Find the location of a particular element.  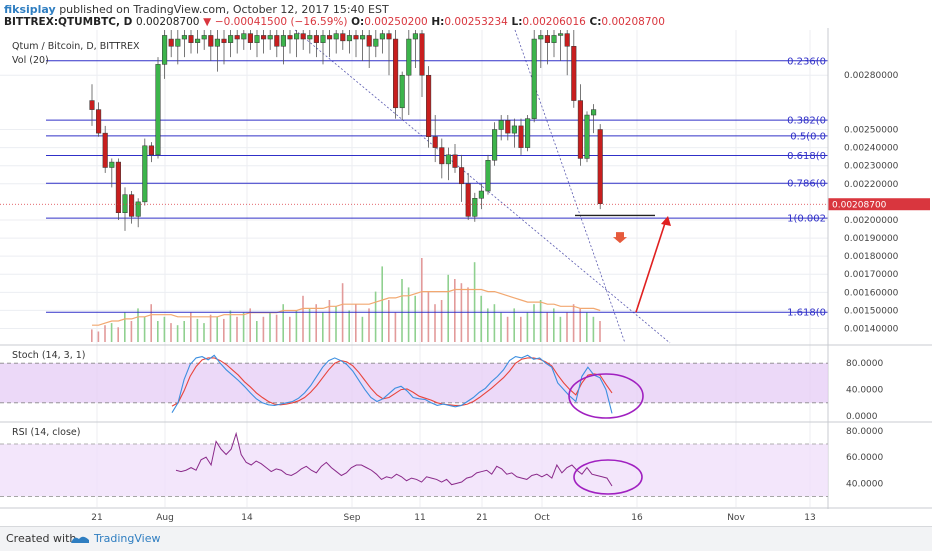

fib-level-label: 0.382(0 is located at coordinates (806, 121).